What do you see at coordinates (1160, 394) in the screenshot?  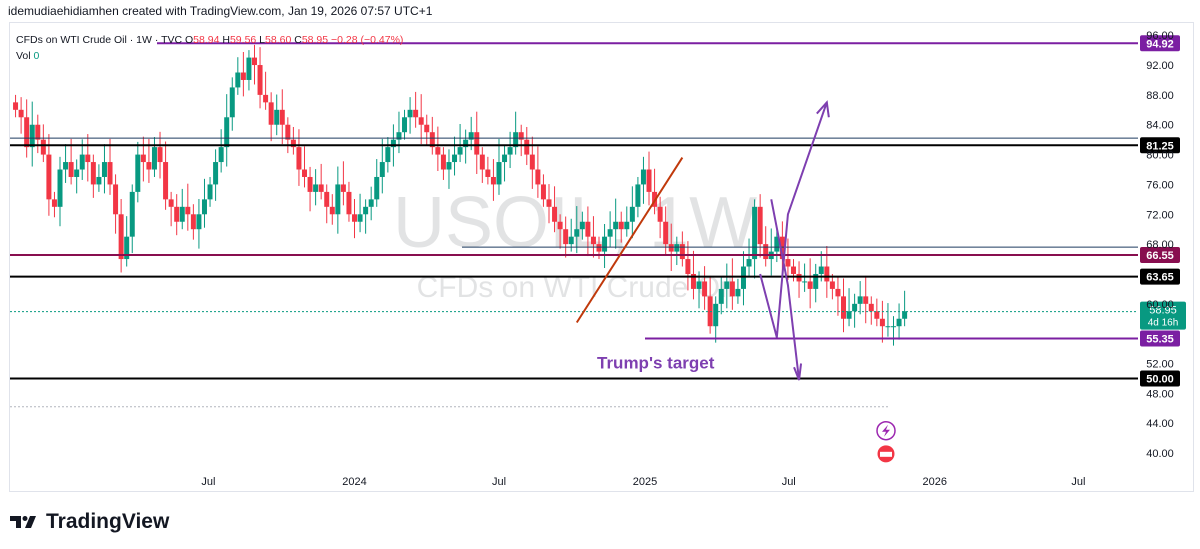 I see `y-tick-label: 48.00` at bounding box center [1160, 394].